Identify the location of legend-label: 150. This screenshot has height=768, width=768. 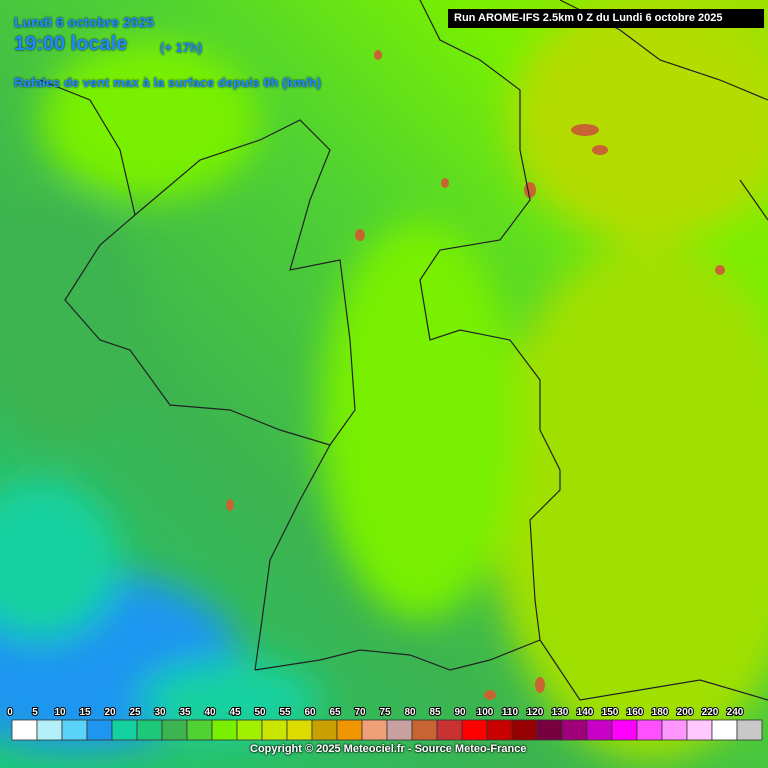
(610, 712).